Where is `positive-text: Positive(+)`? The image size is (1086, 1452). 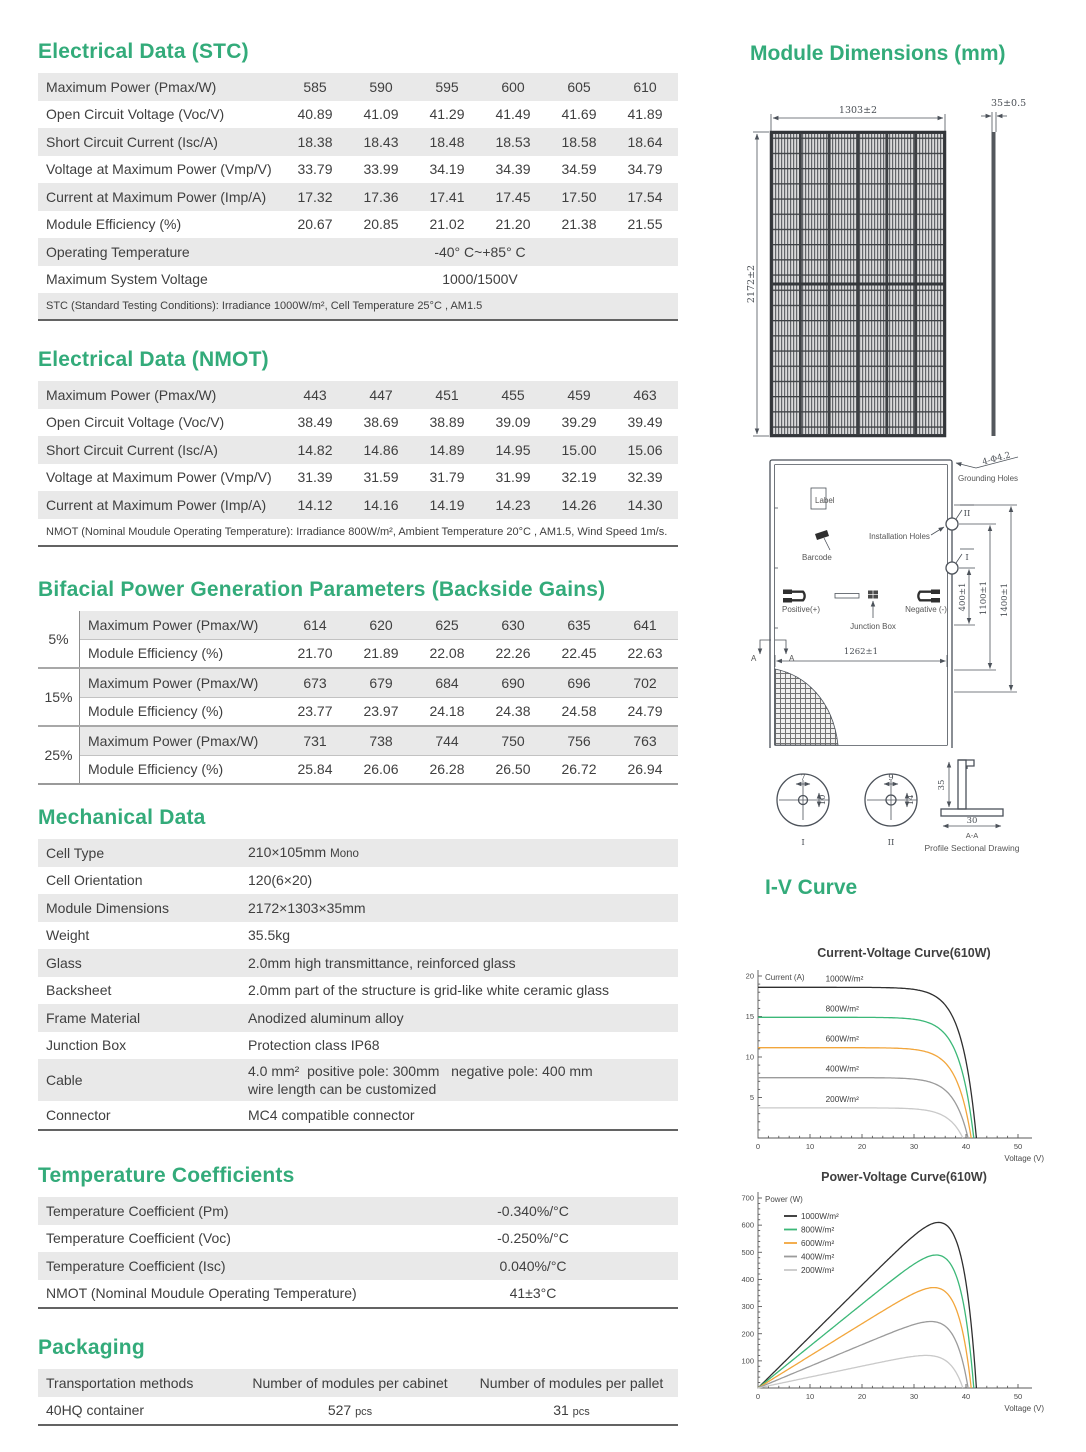 positive-text: Positive(+) is located at coordinates (801, 609).